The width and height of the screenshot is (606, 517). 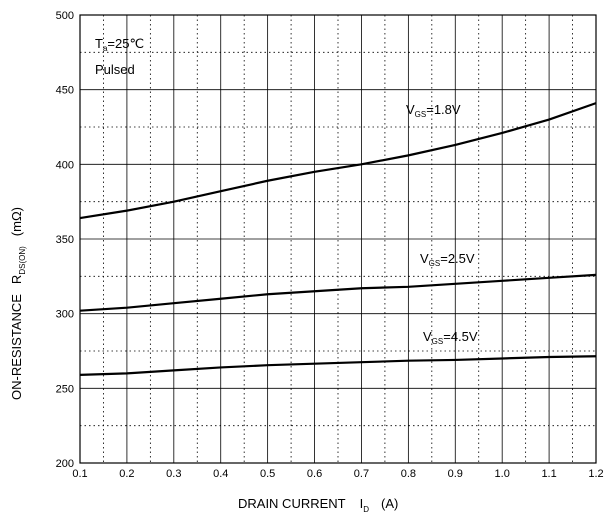 I want to click on x-tick-label: 0.1, so click(x=79, y=474).